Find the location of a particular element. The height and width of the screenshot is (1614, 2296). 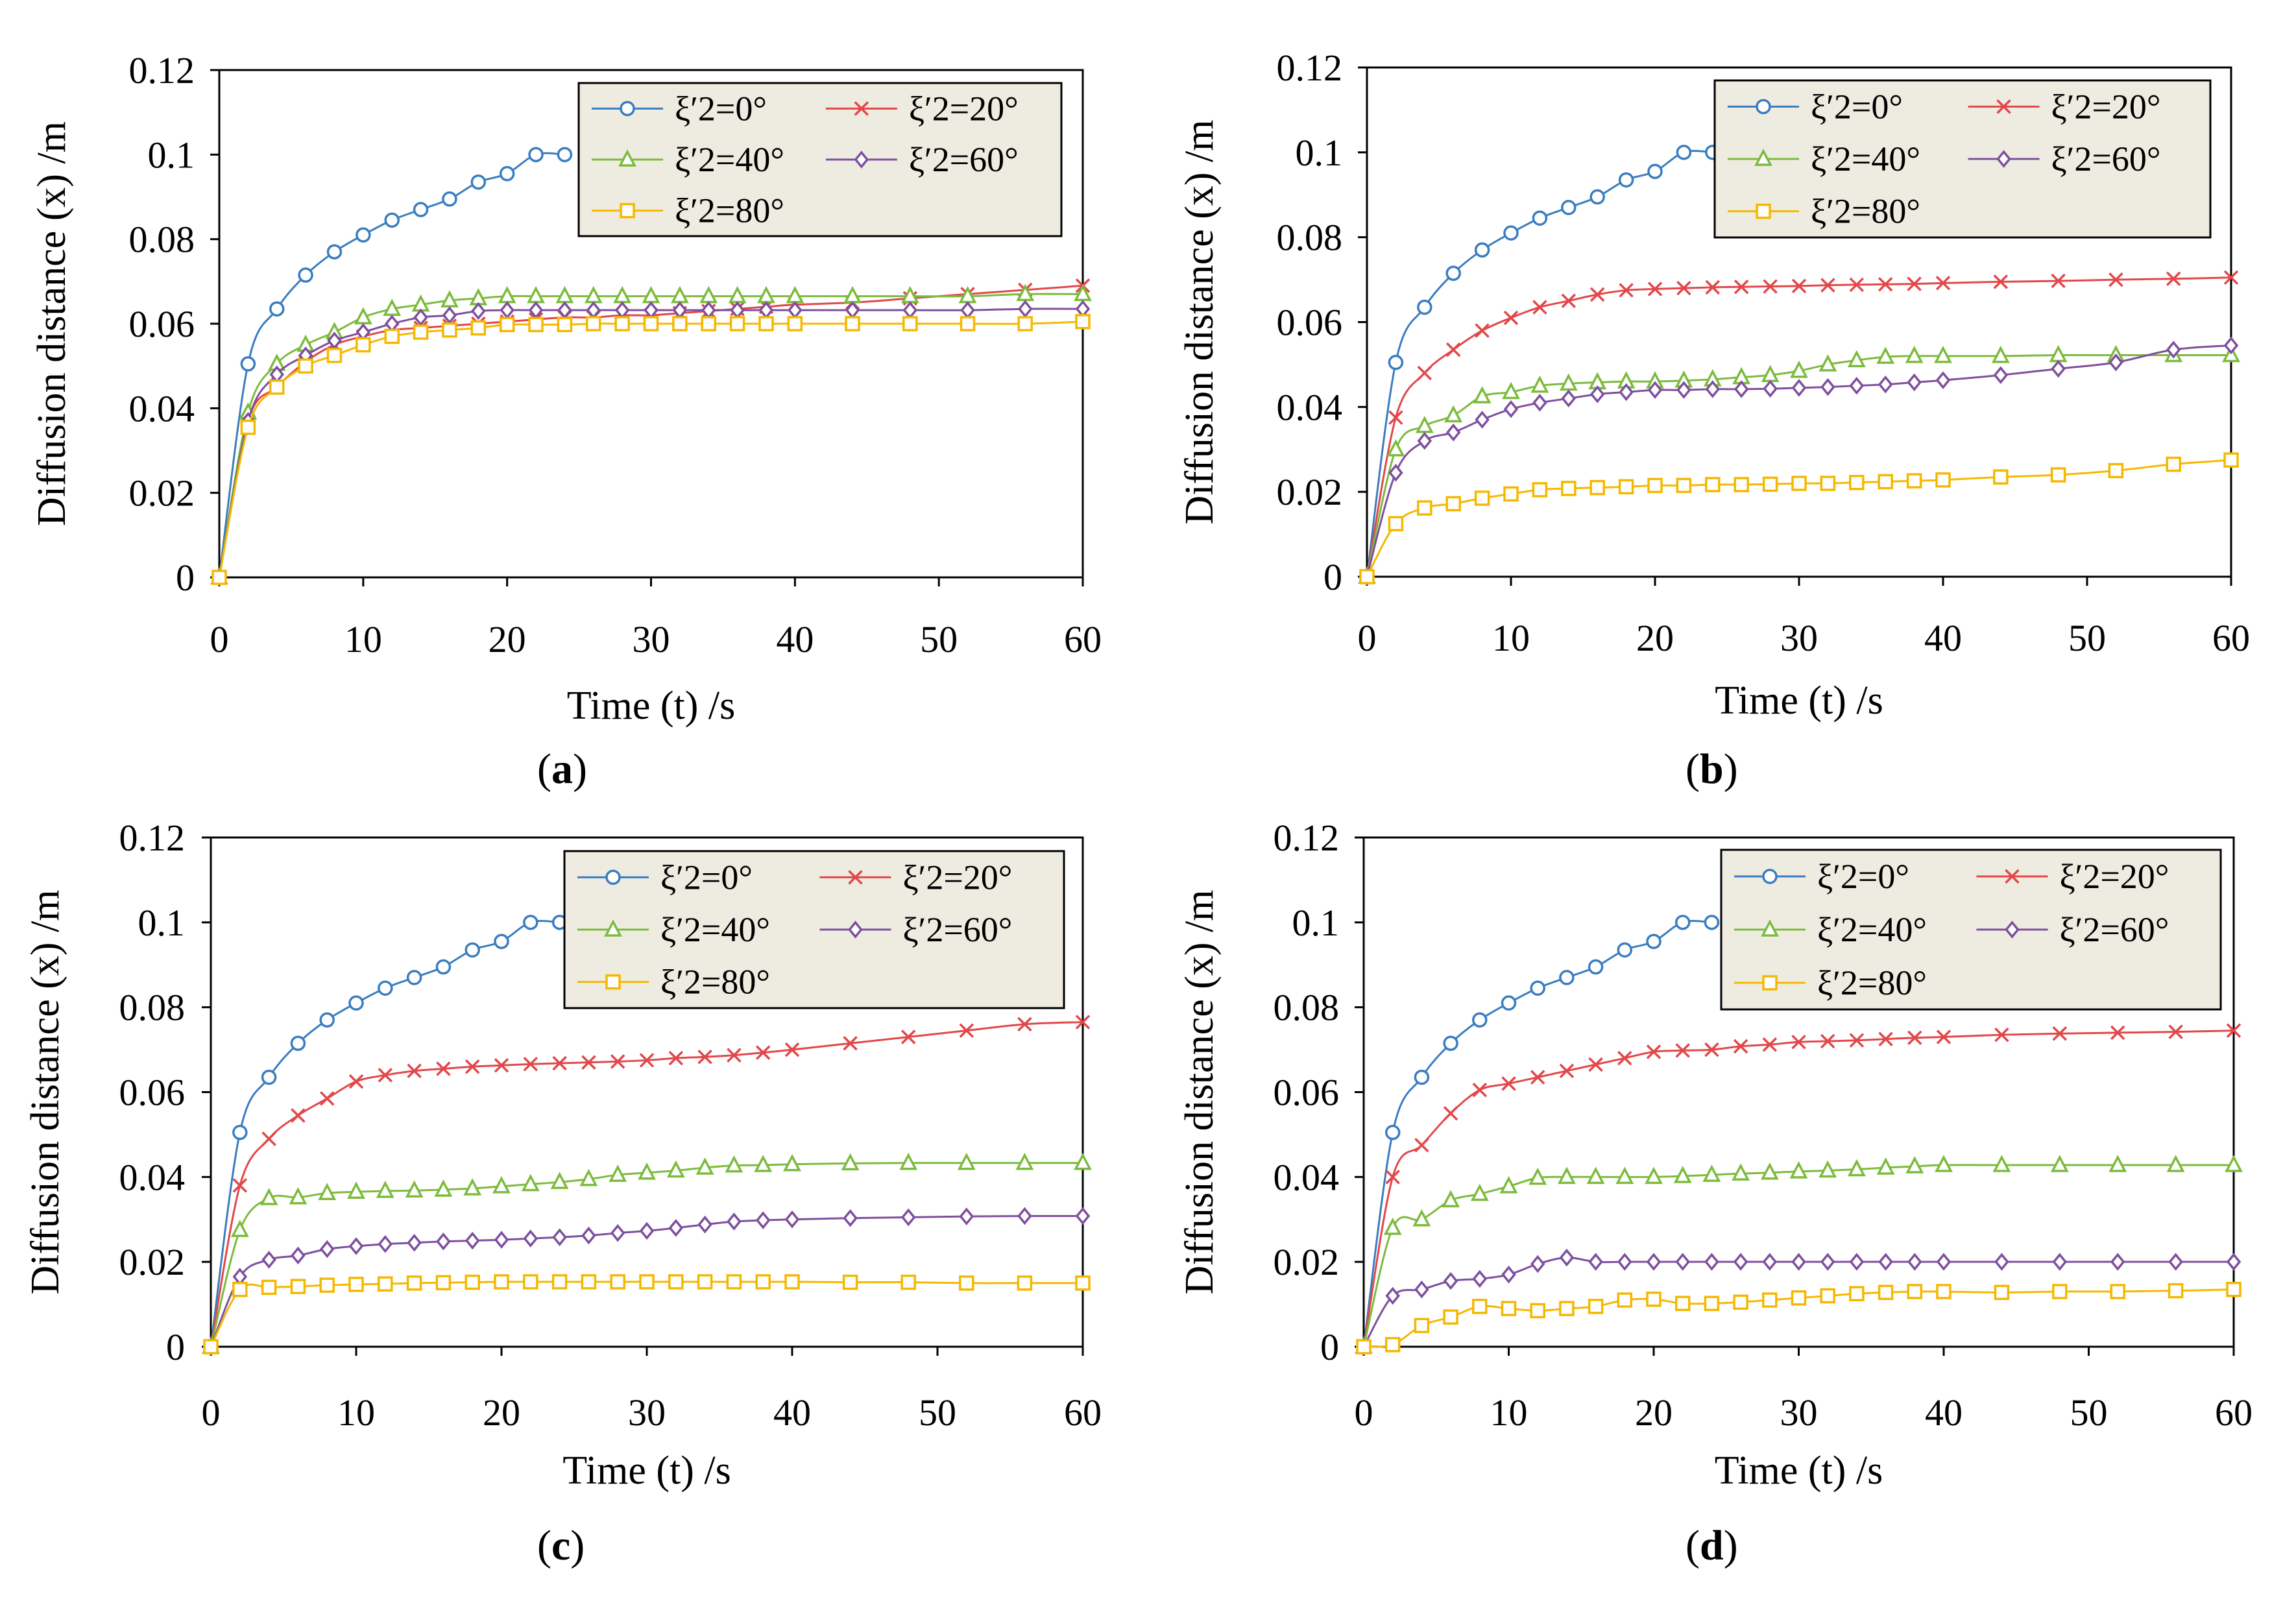

x-tick-label: 10 is located at coordinates (1509, 1412).